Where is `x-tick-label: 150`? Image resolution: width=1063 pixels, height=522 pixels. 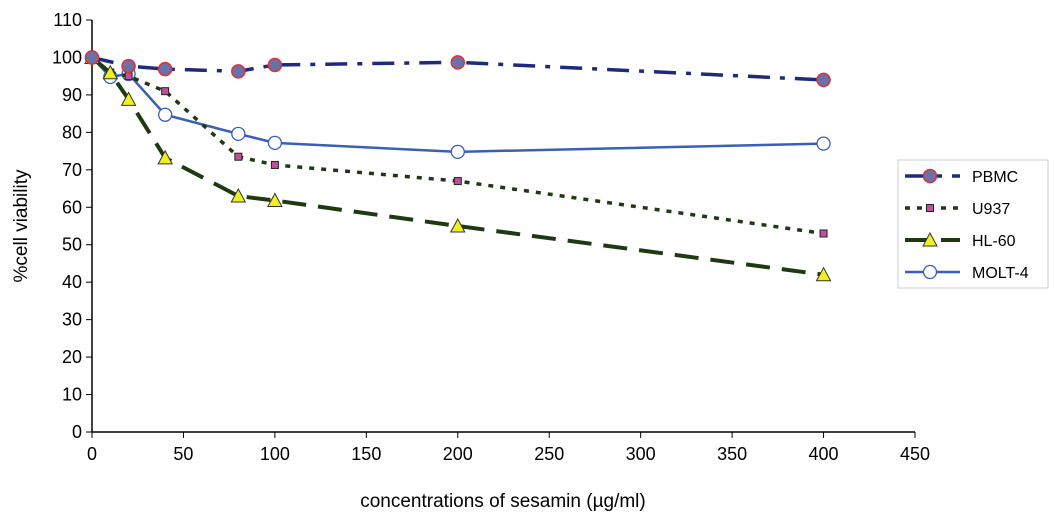 x-tick-label: 150 is located at coordinates (366, 454).